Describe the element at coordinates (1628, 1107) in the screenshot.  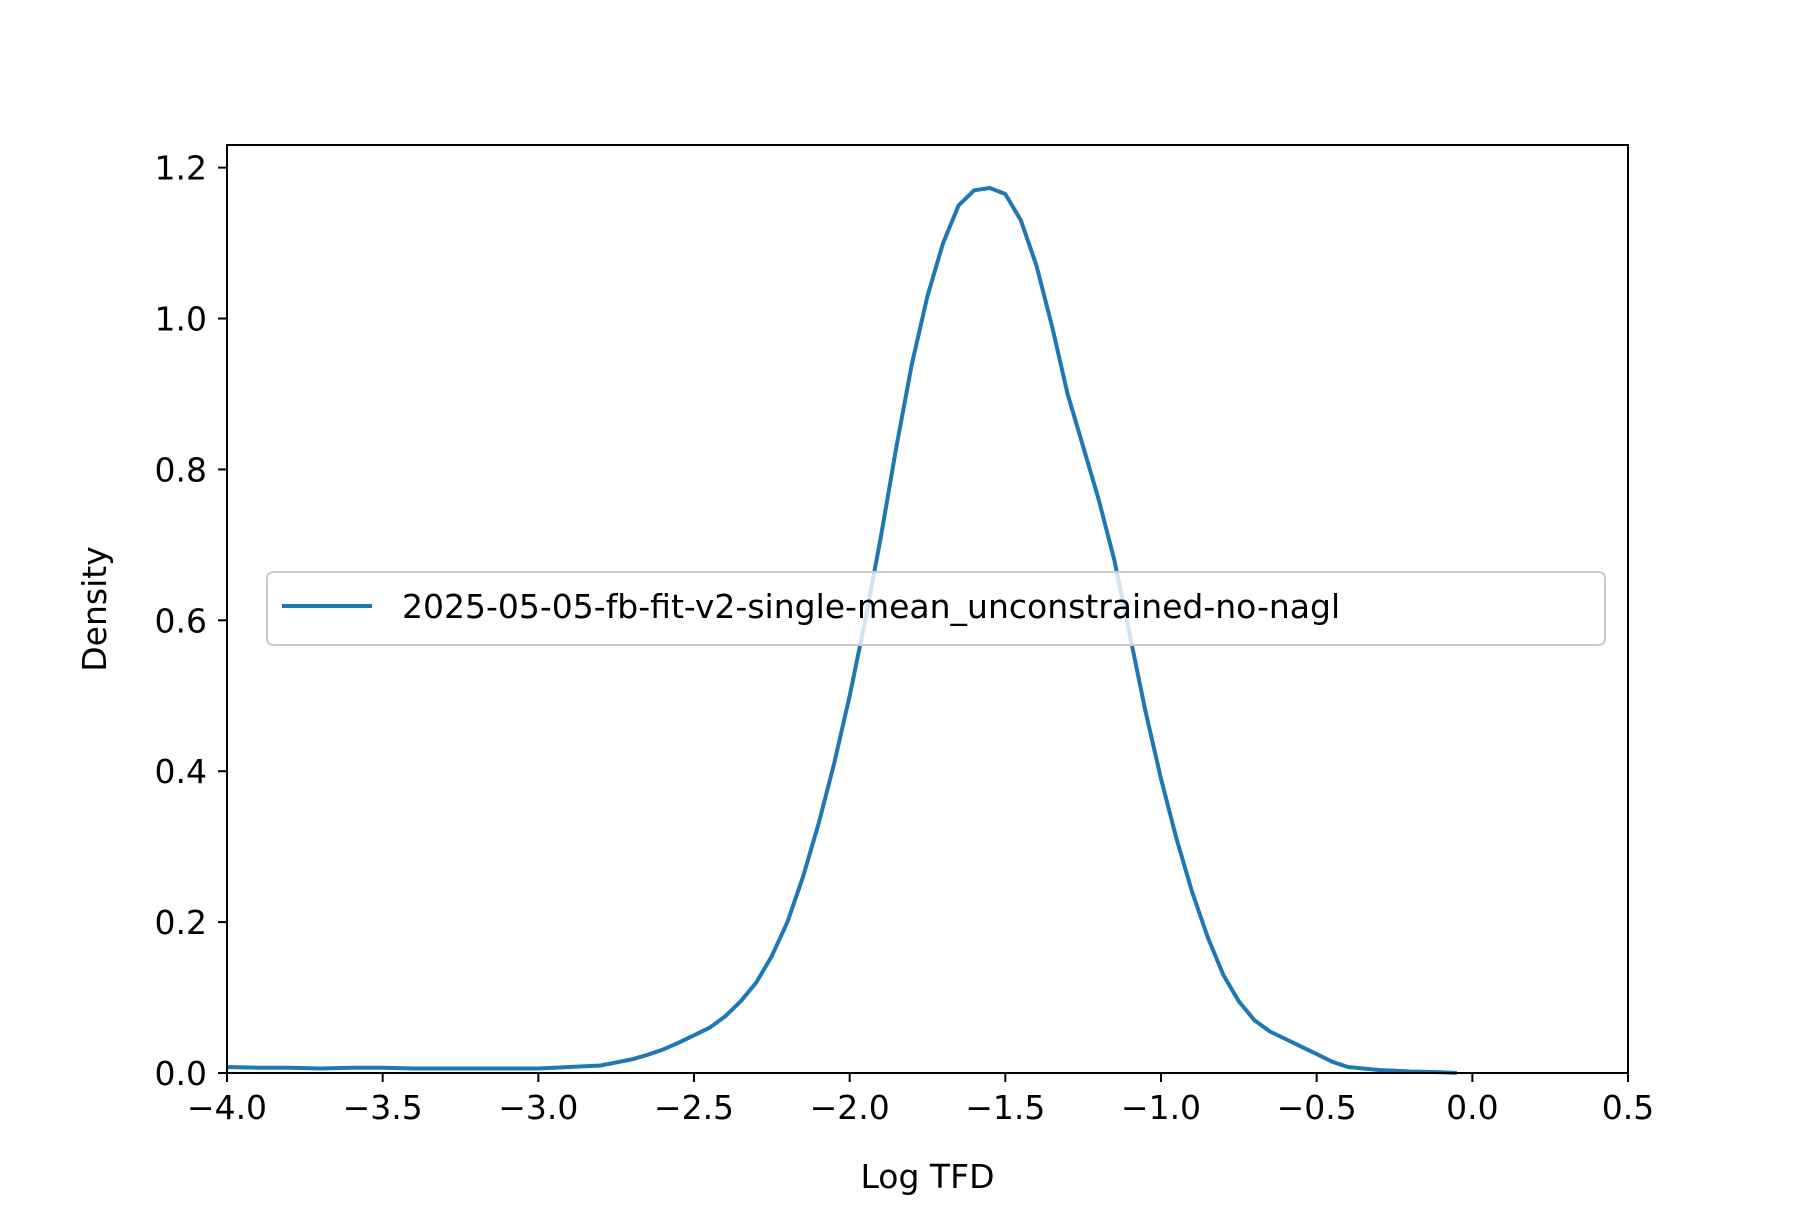
I see `x-tick-label: 0.5` at that location.